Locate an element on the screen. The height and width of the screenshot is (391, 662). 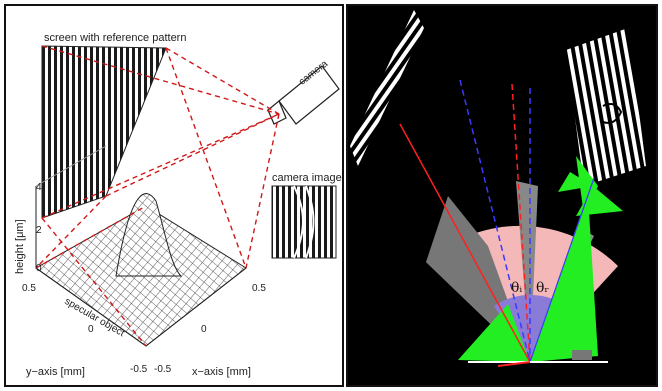
theta-reflected-label: θᵣ is located at coordinates (543, 288).